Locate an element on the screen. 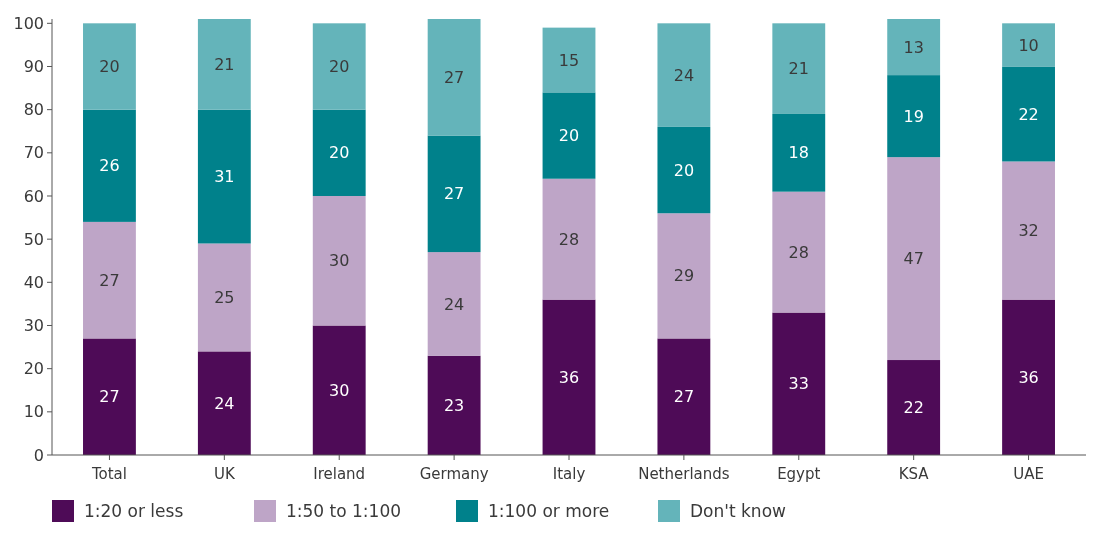 The image size is (1104, 533). data-label: 31 is located at coordinates (224, 177).